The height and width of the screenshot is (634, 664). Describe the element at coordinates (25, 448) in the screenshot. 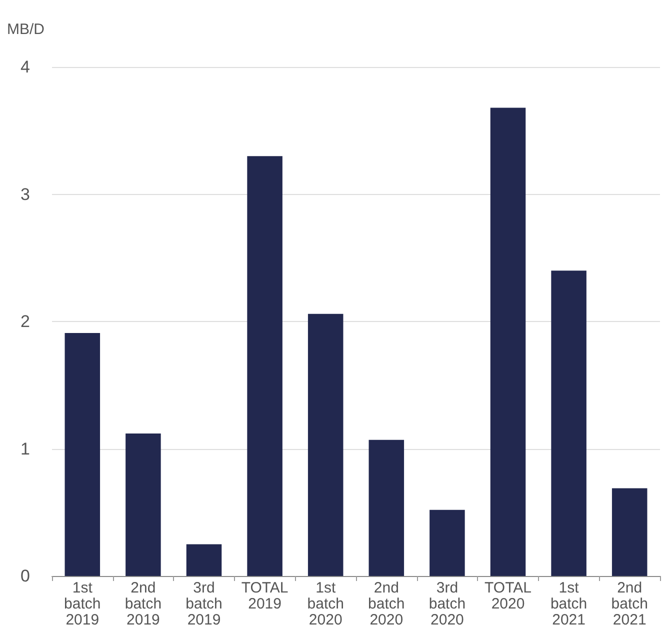

I see `y-tick-label: 1` at that location.